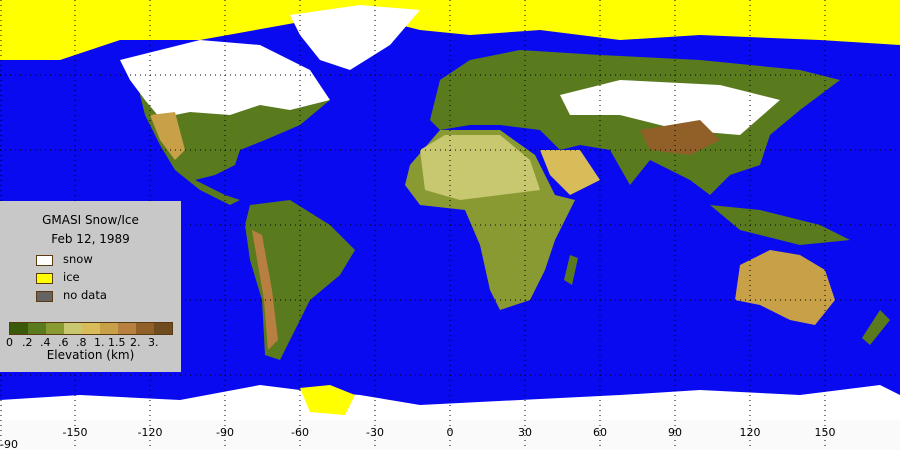 Image resolution: width=900 pixels, height=450 pixels. Describe the element at coordinates (9, 342) in the screenshot. I see `elevation-tick: 0` at that location.